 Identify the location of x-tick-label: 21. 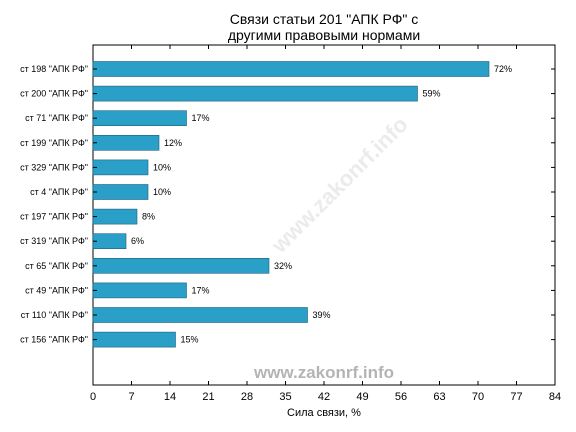
(208, 397).